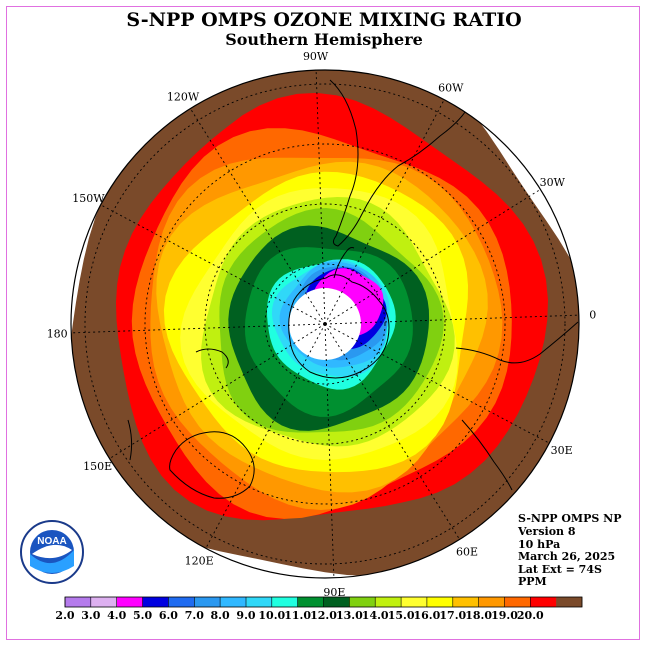 The height and width of the screenshot is (648, 648). Describe the element at coordinates (451, 87) in the screenshot. I see `longitude-label: 60W` at that location.